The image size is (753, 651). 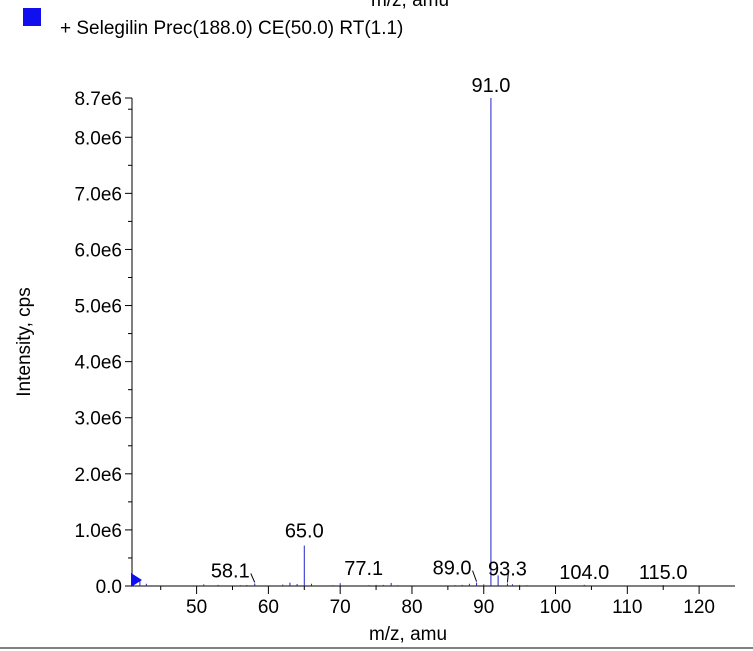 I want to click on peak-label: 93.3, so click(x=507, y=569).